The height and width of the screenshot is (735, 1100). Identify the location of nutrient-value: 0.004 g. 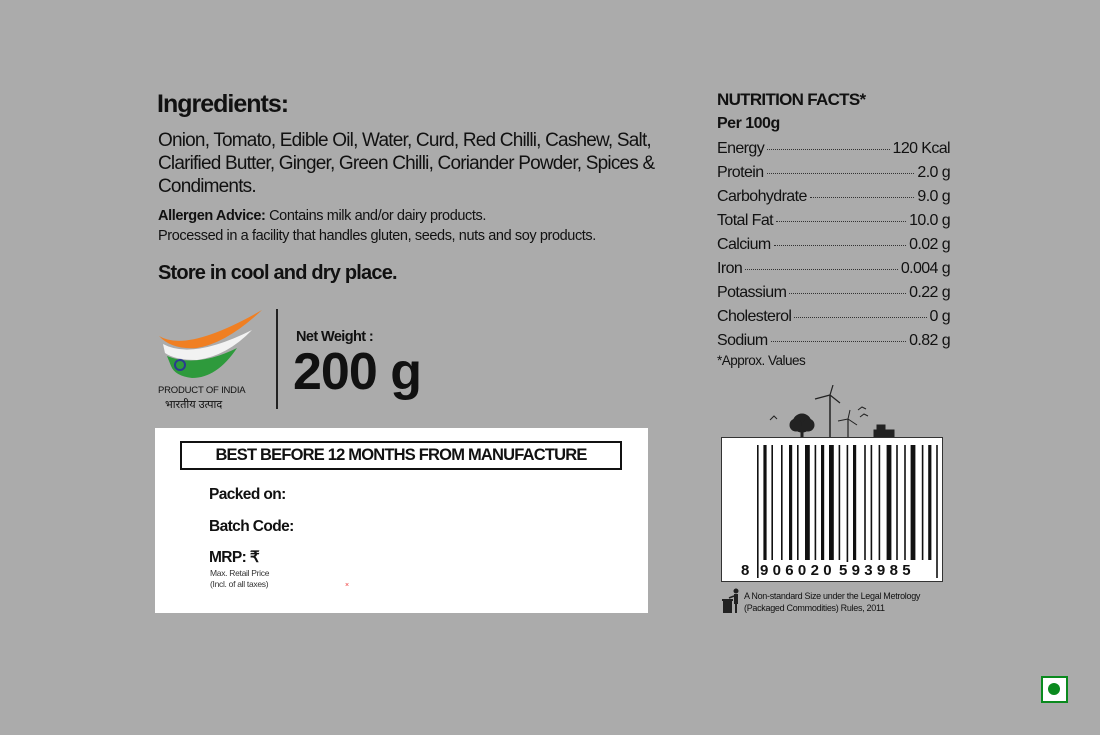
(925, 268).